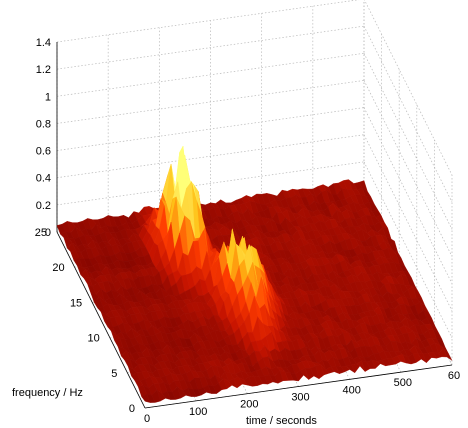  What do you see at coordinates (101, 320) in the screenshot?
I see `y-axis-line` at bounding box center [101, 320].